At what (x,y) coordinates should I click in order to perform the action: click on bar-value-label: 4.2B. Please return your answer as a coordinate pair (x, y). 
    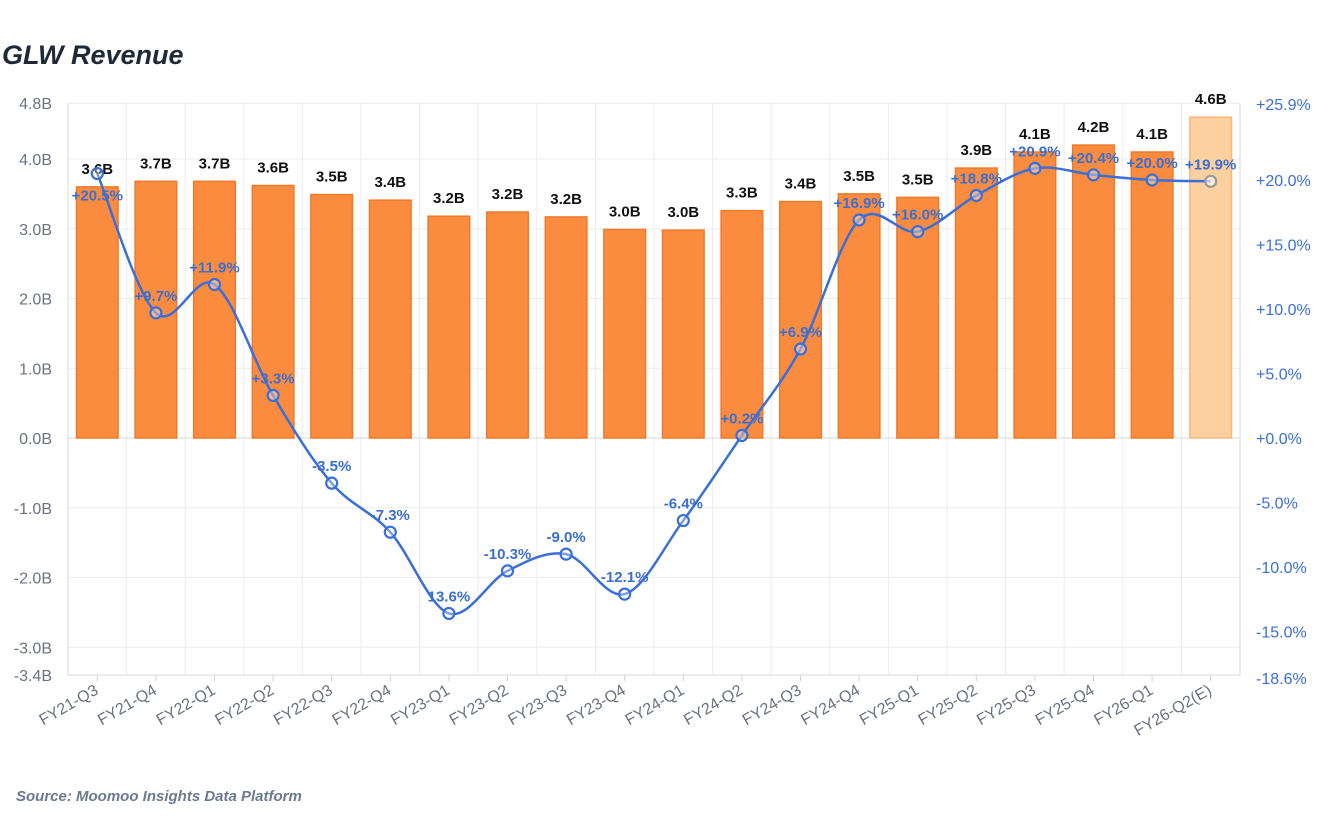
    Looking at the image, I should click on (1094, 127).